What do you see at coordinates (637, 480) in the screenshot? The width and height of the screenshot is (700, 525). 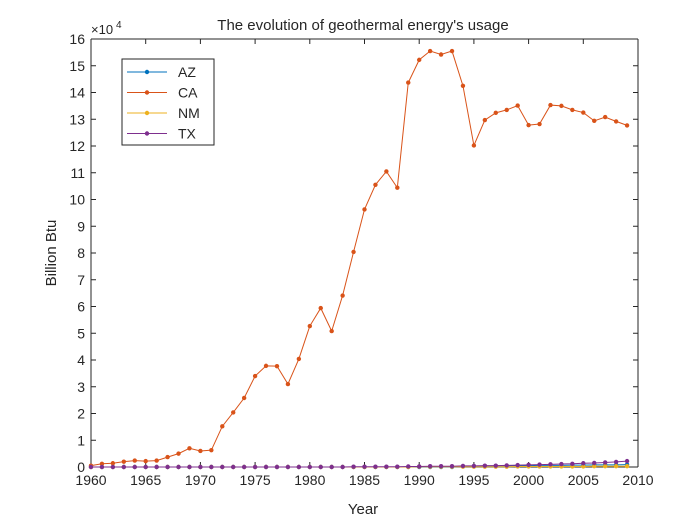 I see `x-tick-label: 2010` at bounding box center [637, 480].